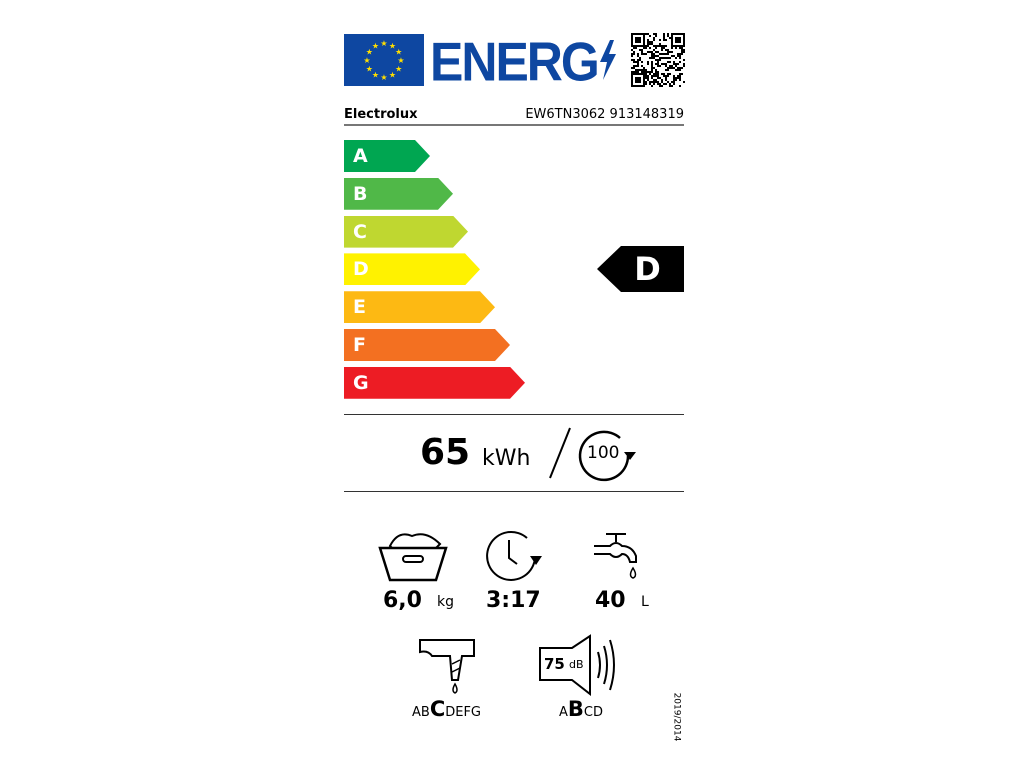 The image size is (1024, 768). I want to click on regulation-number: 2019/2014, so click(676, 717).